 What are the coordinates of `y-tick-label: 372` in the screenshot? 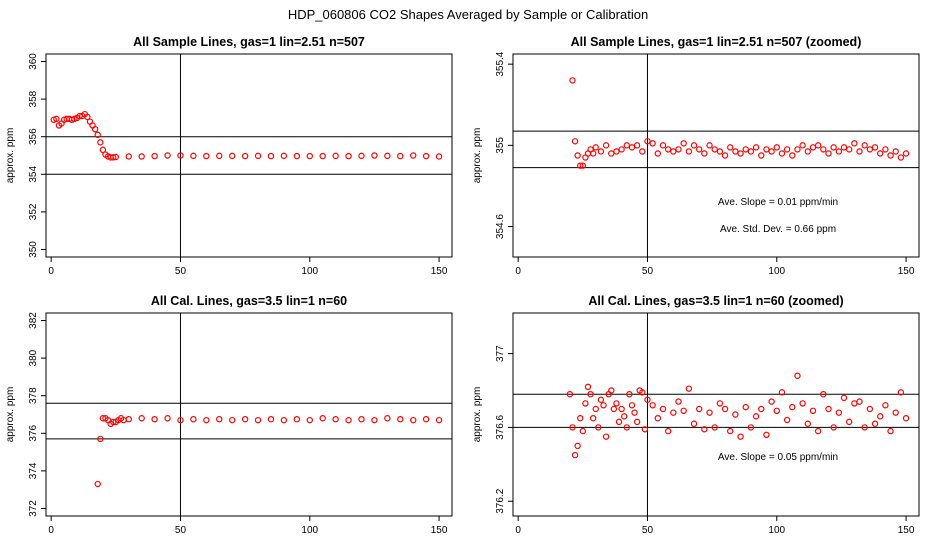 It's located at (33, 508).